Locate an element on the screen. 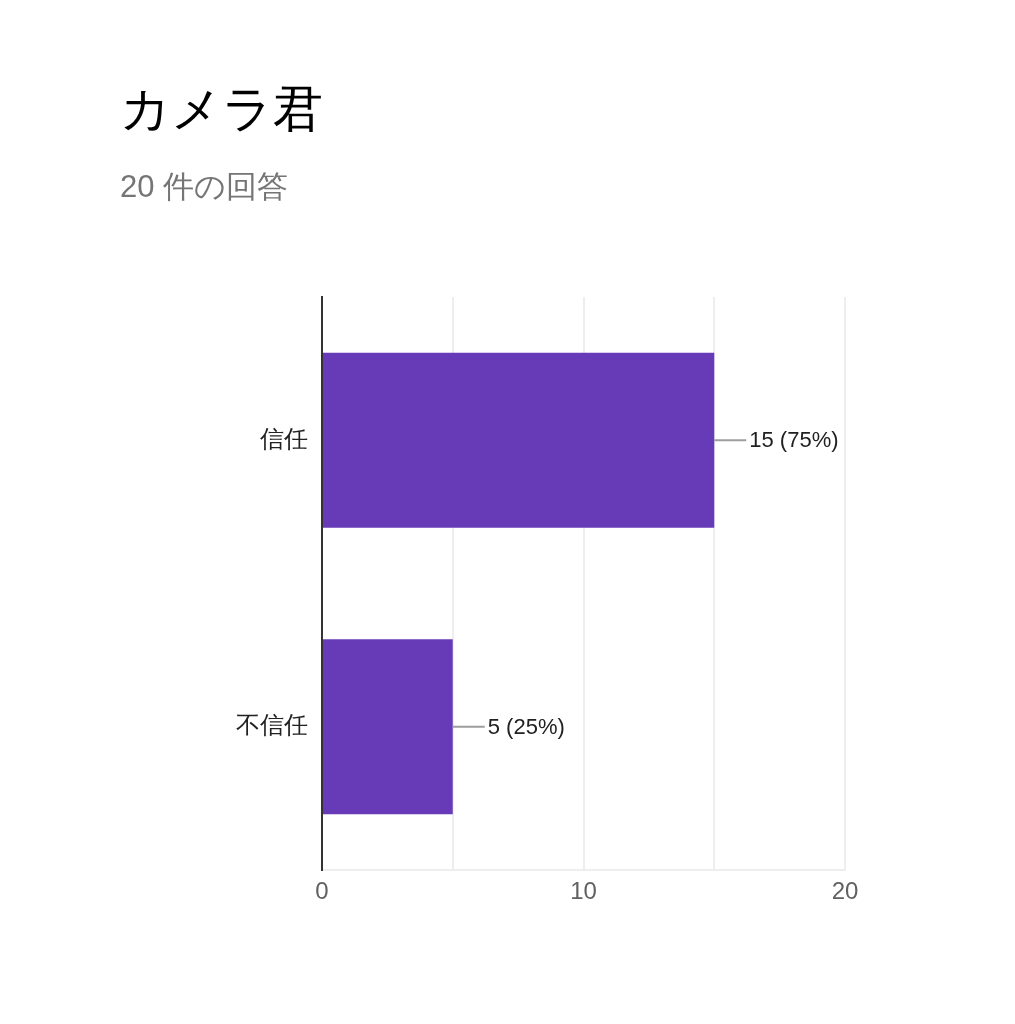  data-label: 5 (25%) is located at coordinates (526, 726).